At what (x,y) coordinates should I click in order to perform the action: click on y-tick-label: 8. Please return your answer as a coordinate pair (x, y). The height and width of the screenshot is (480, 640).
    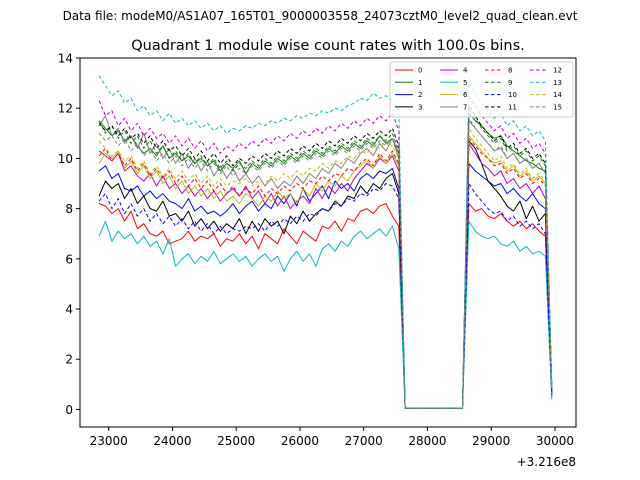
    Looking at the image, I should click on (69, 209).